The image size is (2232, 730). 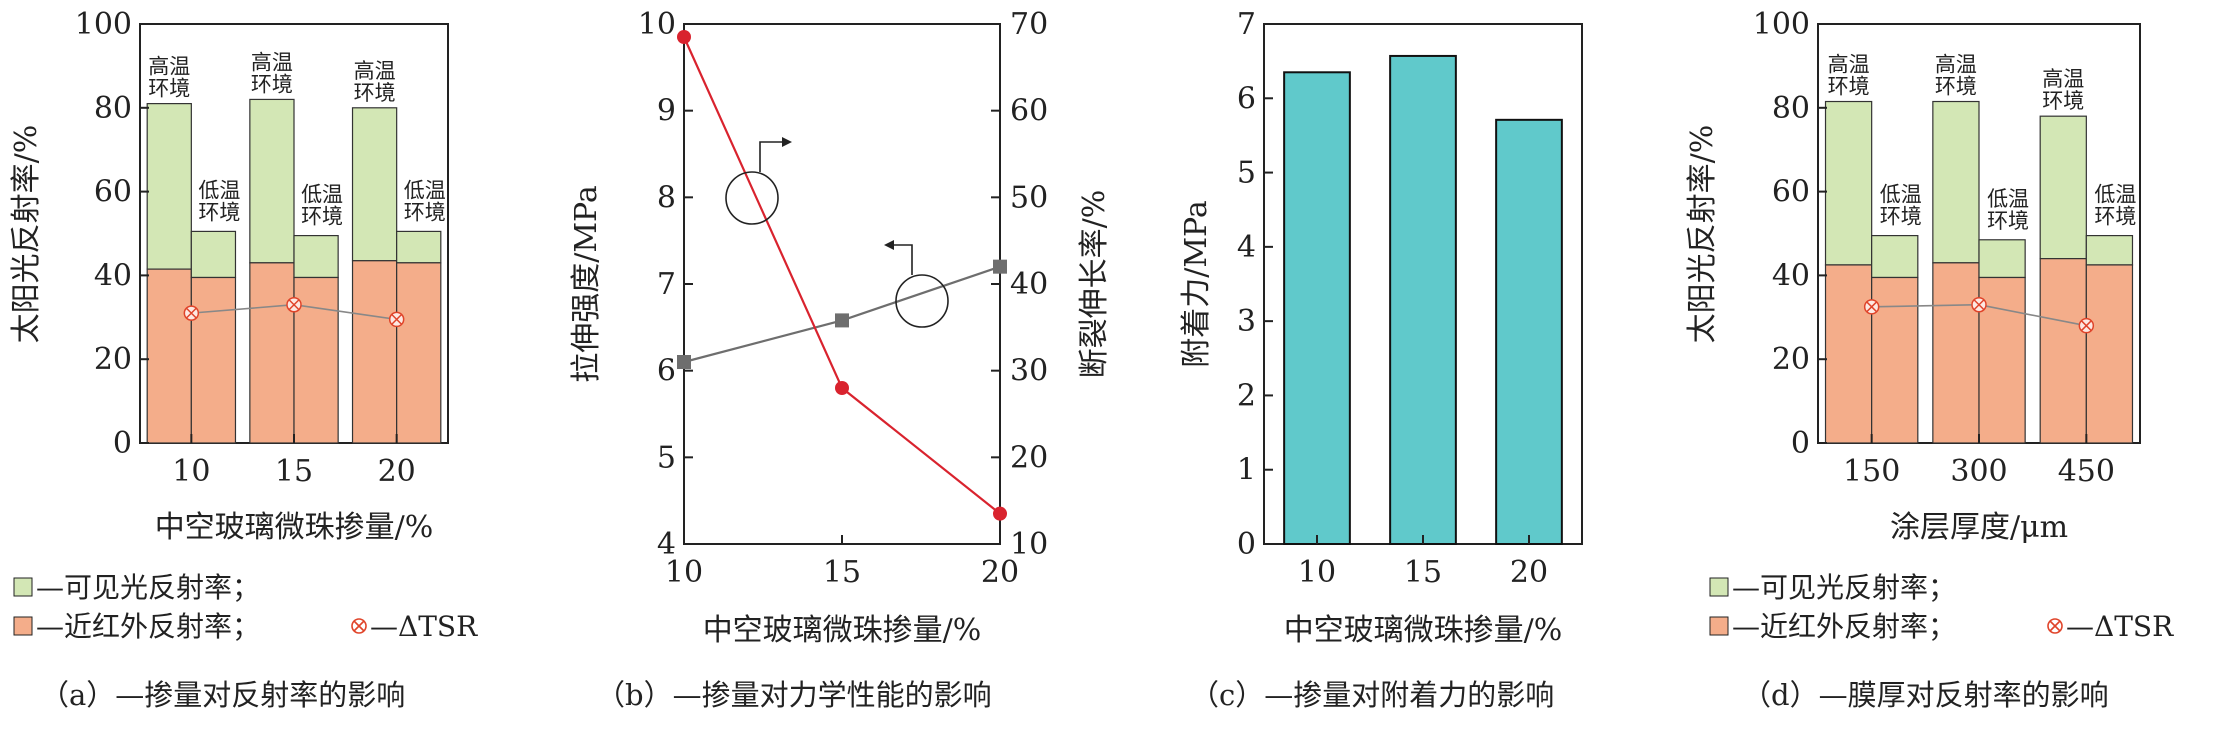 What do you see at coordinates (294, 312) in the screenshot?
I see `panel-a-delta-tsr-line` at bounding box center [294, 312].